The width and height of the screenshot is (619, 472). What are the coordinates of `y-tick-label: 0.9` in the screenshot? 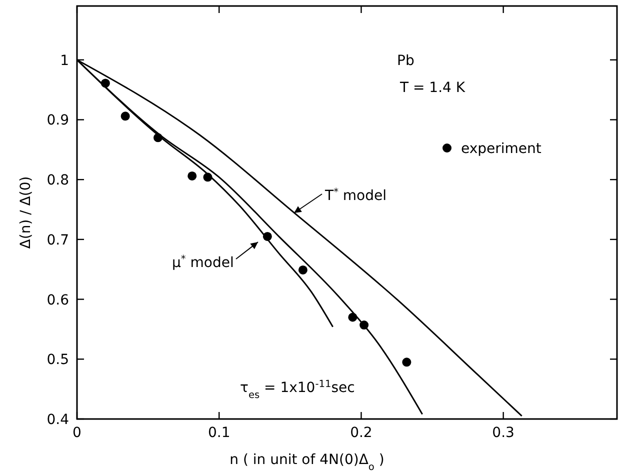 It's located at (57, 120).